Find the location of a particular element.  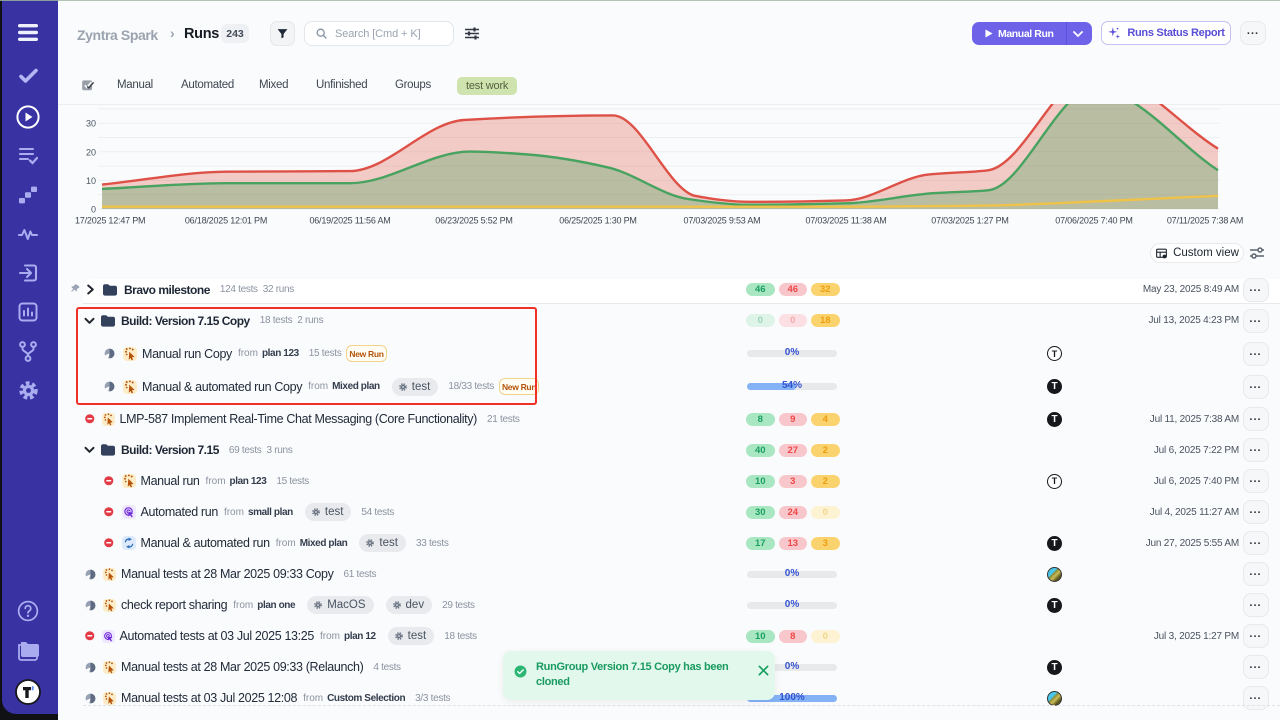

svg-text: 20 is located at coordinates (91, 152).